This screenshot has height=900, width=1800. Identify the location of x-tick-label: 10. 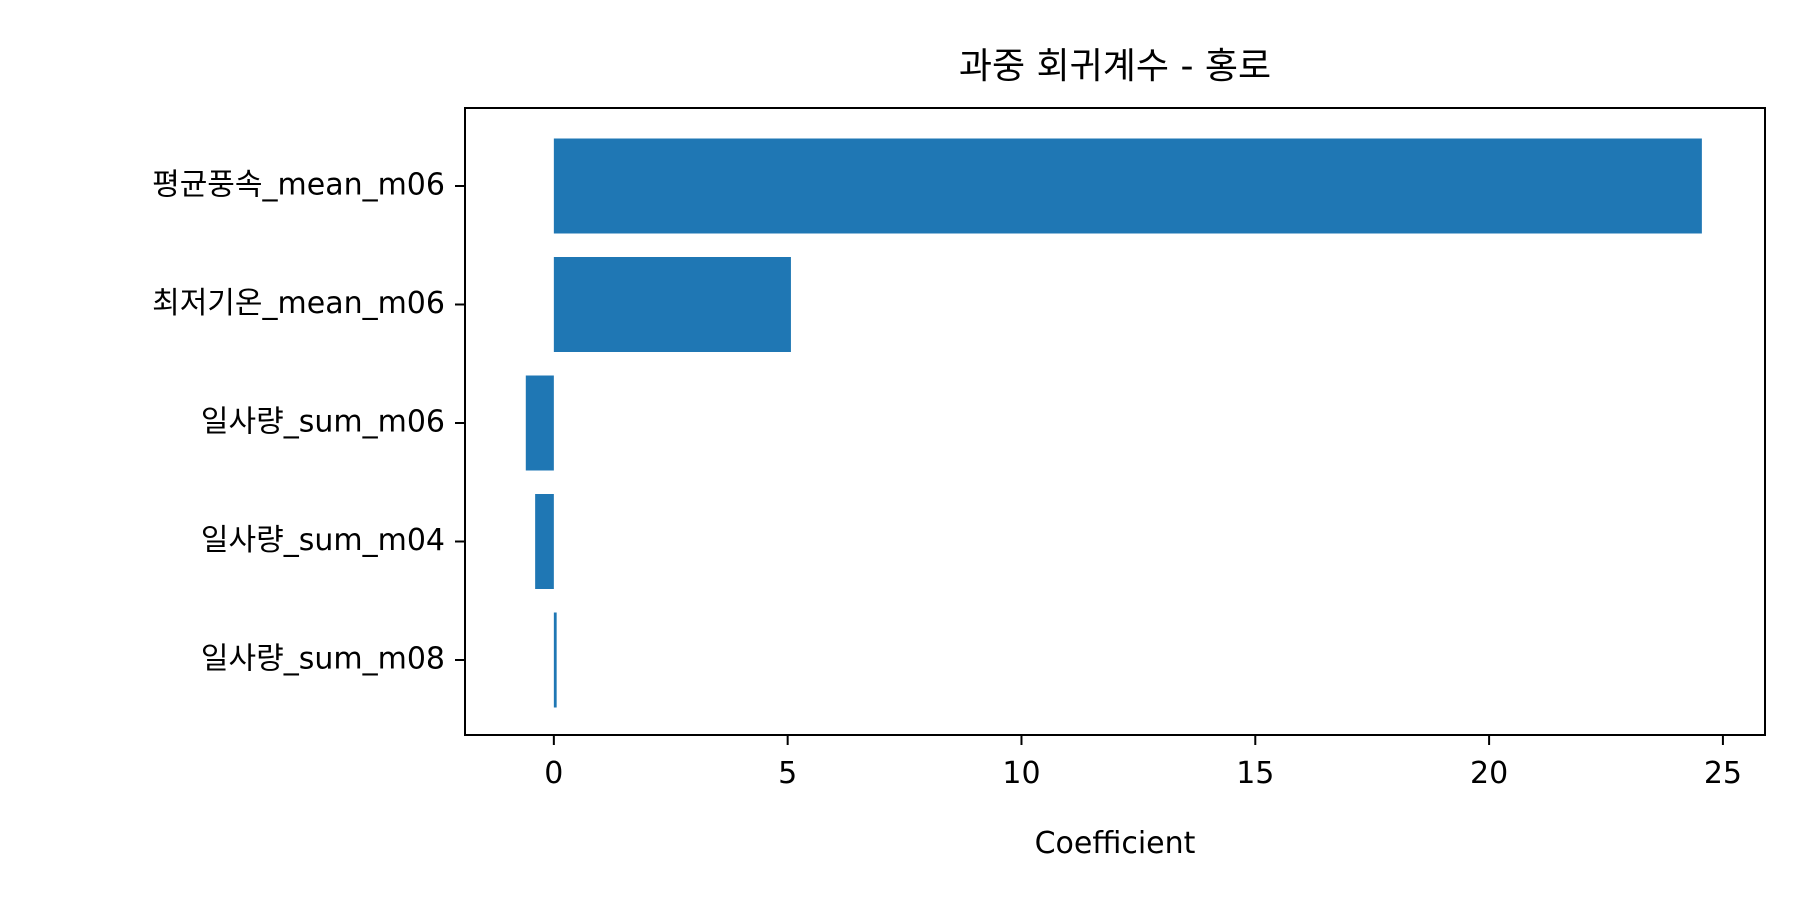
(1021, 773).